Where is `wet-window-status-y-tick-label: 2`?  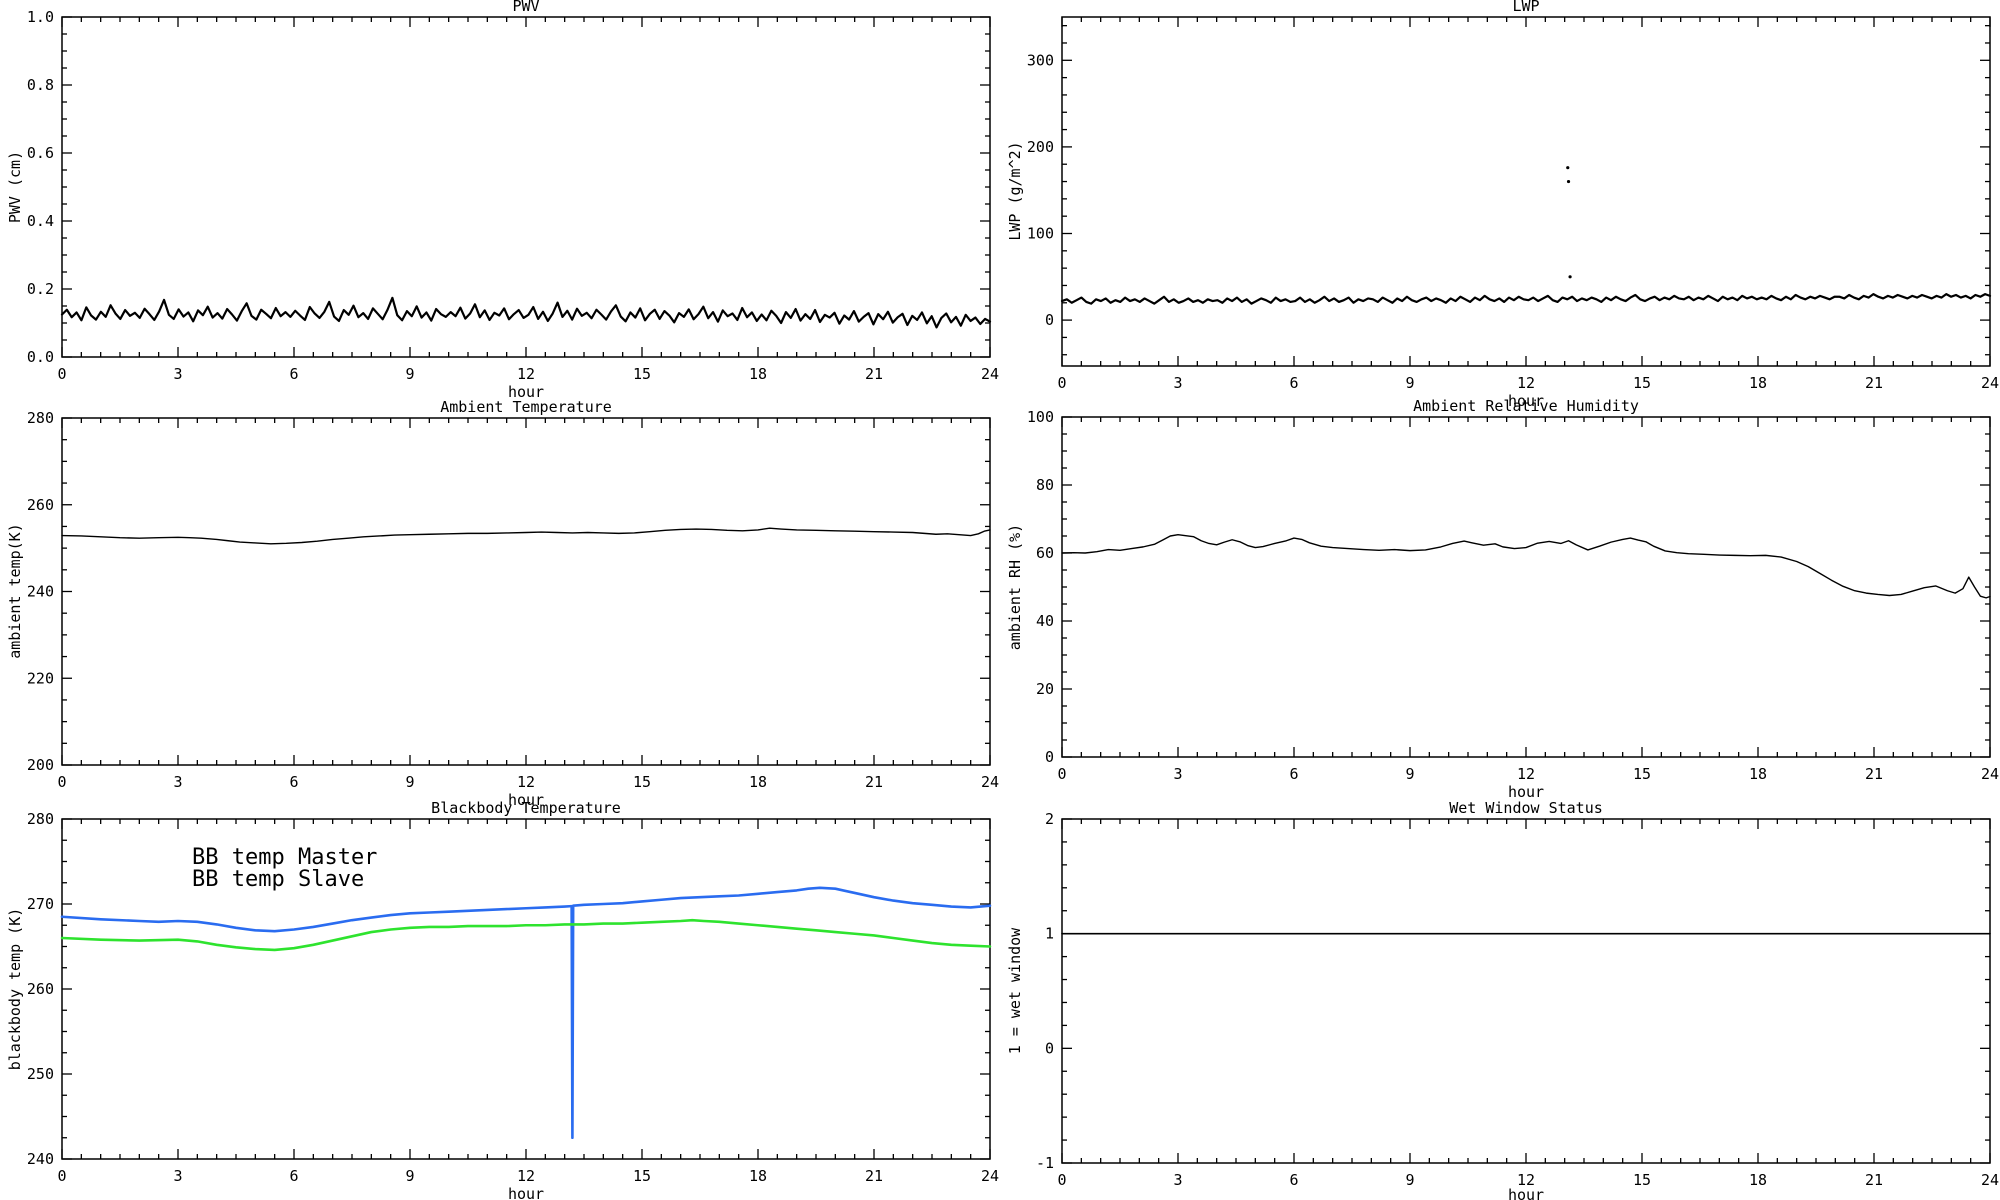 wet-window-status-y-tick-label: 2 is located at coordinates (1049, 819).